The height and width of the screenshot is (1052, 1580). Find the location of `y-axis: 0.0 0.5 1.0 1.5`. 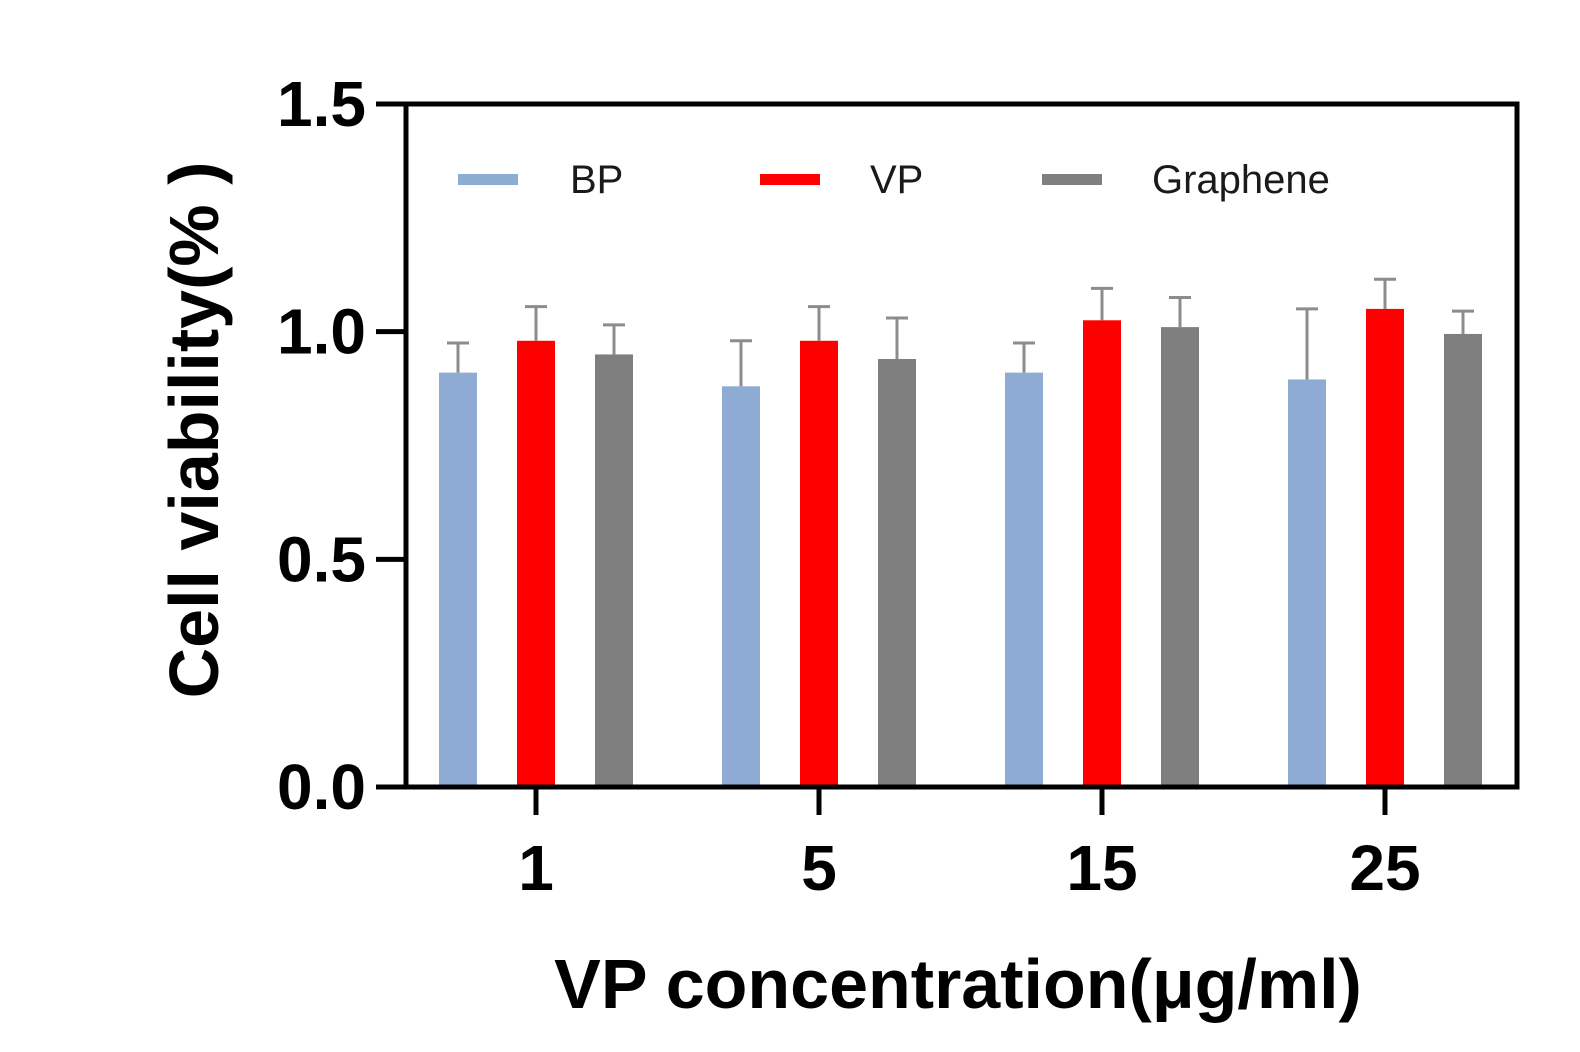

y-axis: 0.0 0.5 1.0 1.5 is located at coordinates (341, 445).